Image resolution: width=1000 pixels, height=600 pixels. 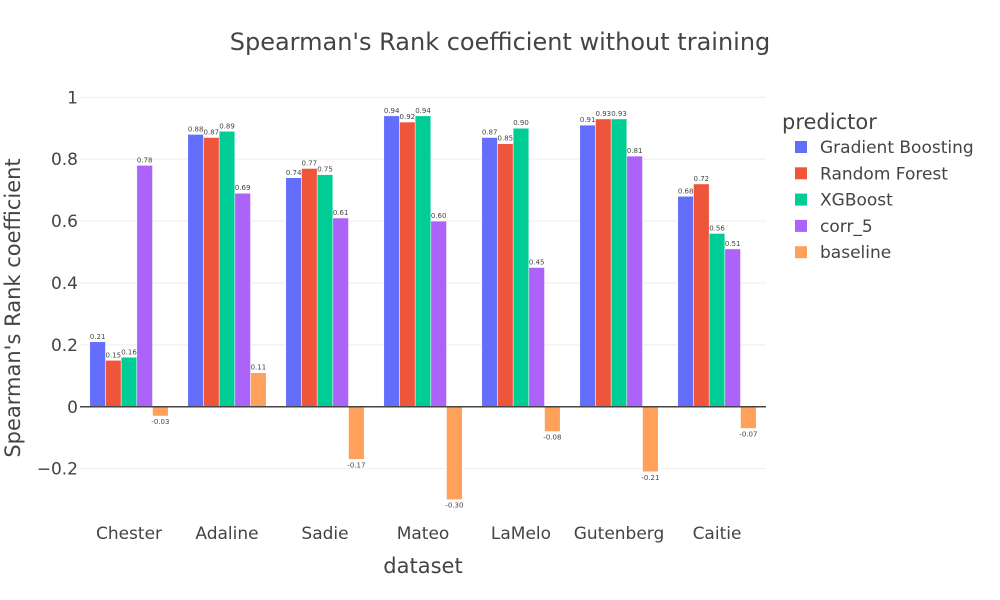 I want to click on y-tick-label: 1, so click(x=72, y=98).